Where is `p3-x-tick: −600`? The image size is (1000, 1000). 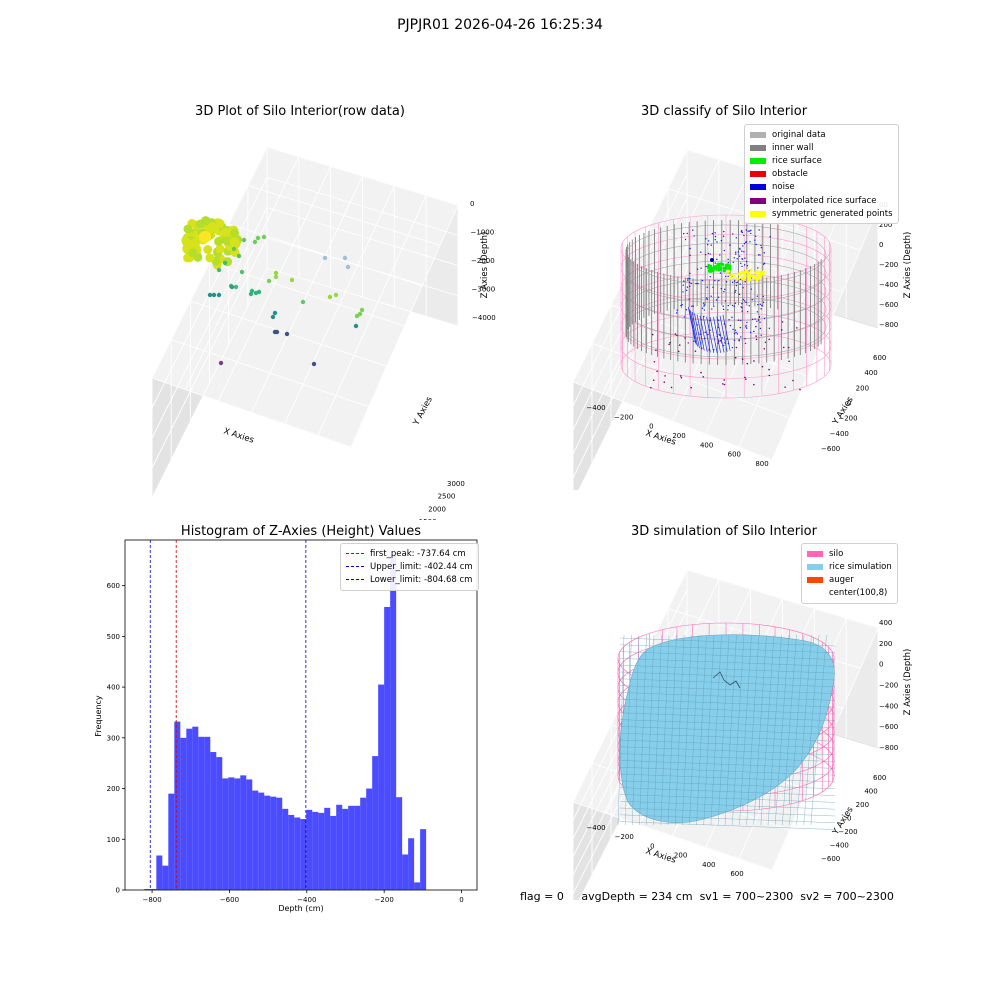 p3-x-tick: −600 is located at coordinates (229, 900).